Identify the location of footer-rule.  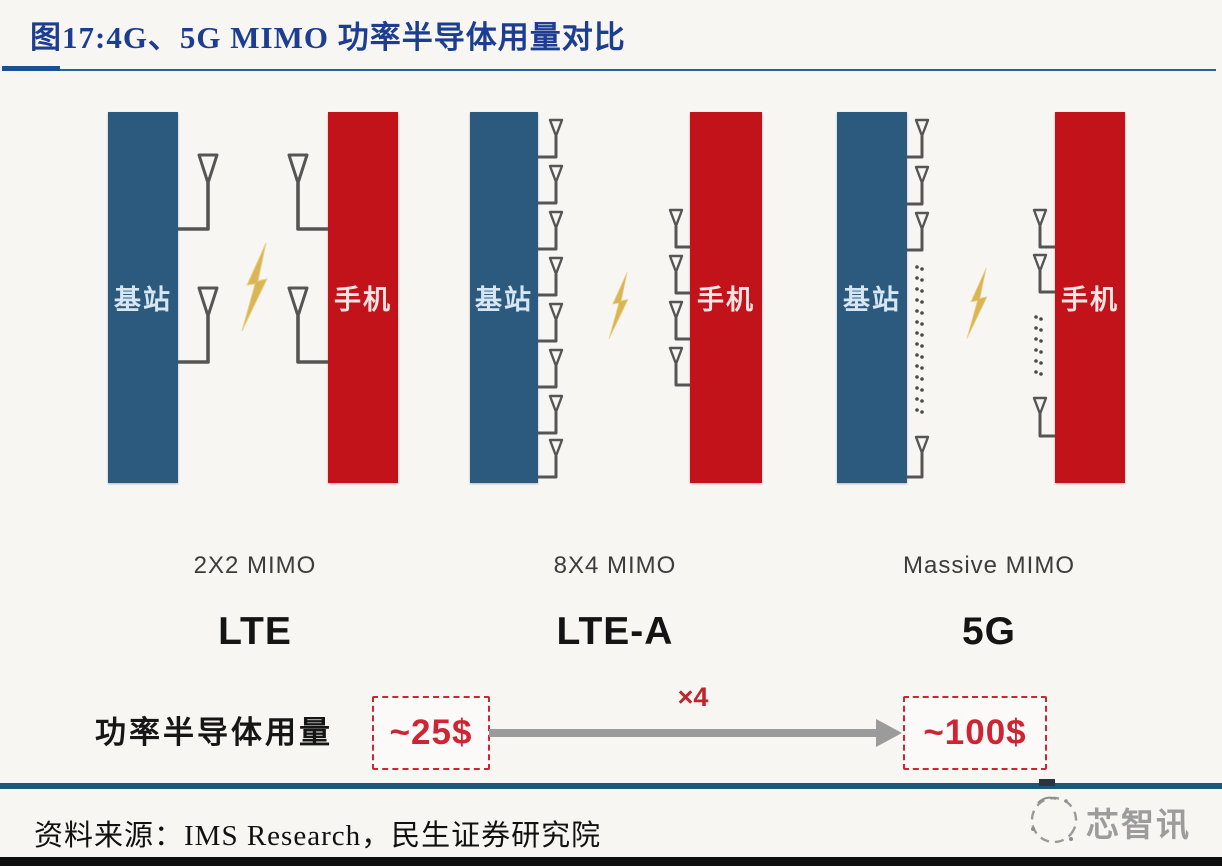
(611, 786).